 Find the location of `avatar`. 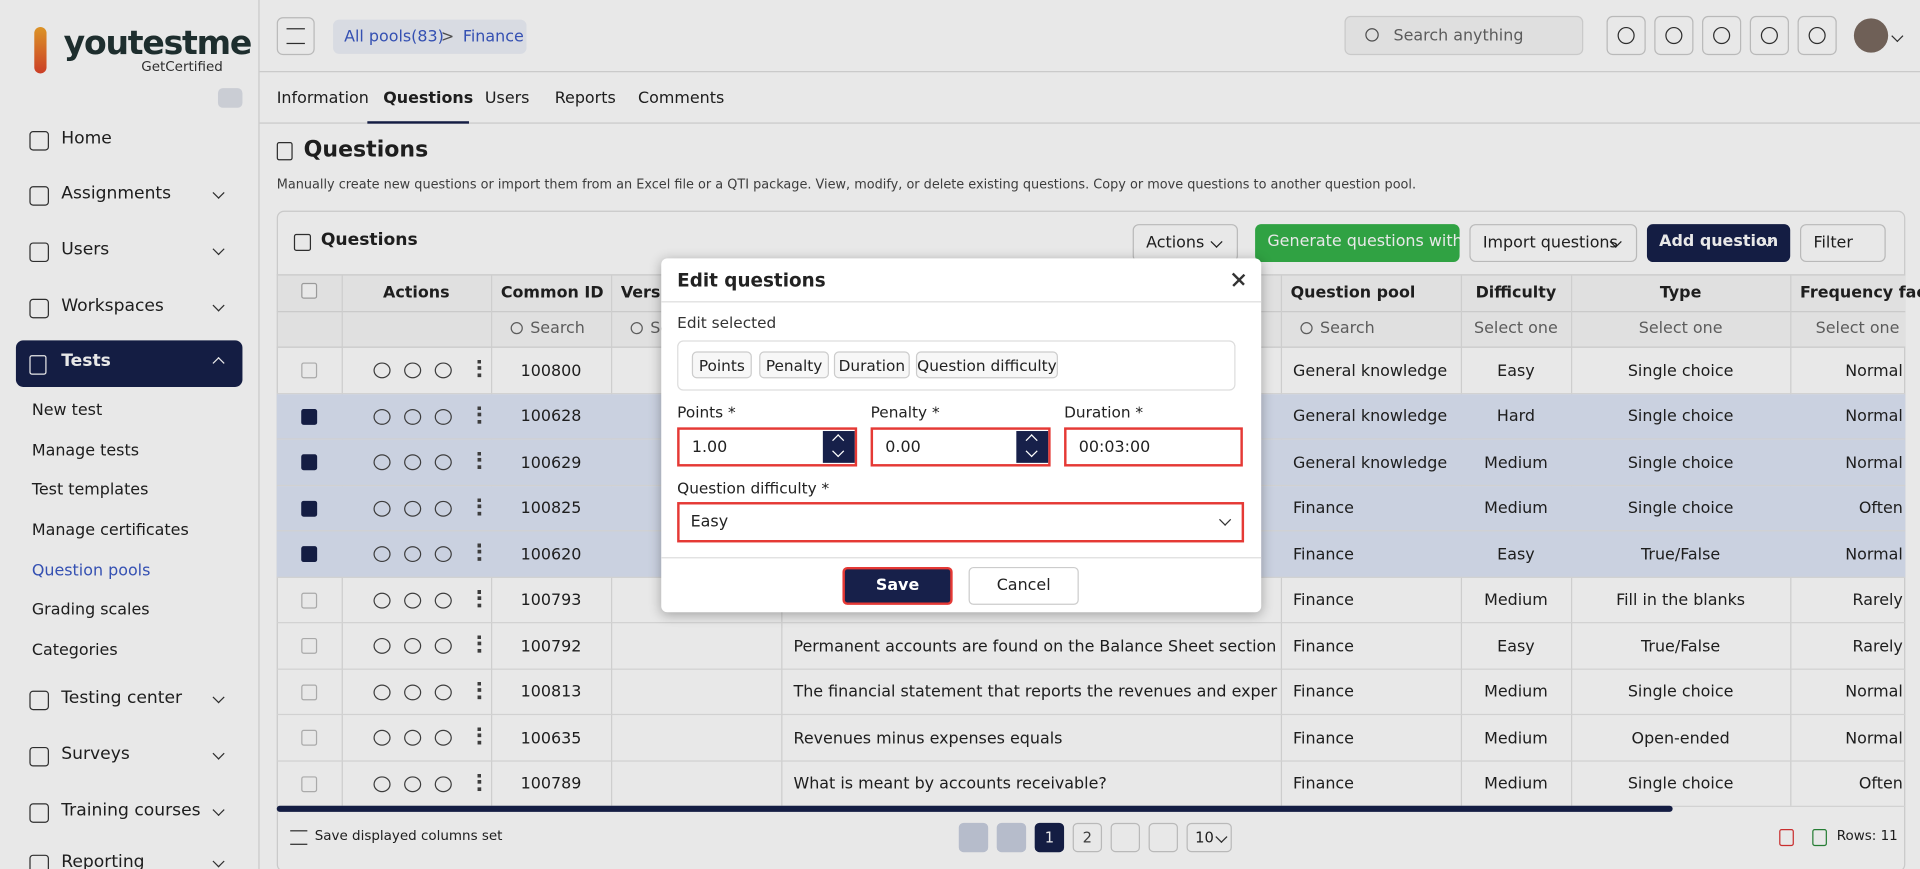

avatar is located at coordinates (1871, 35).